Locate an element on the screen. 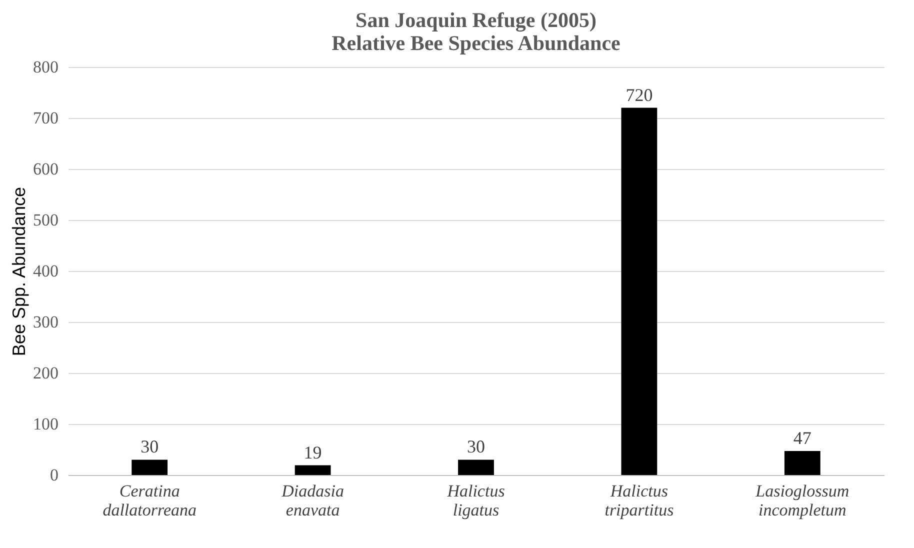 The width and height of the screenshot is (914, 548). y-tick-label: 200 is located at coordinates (45, 373).